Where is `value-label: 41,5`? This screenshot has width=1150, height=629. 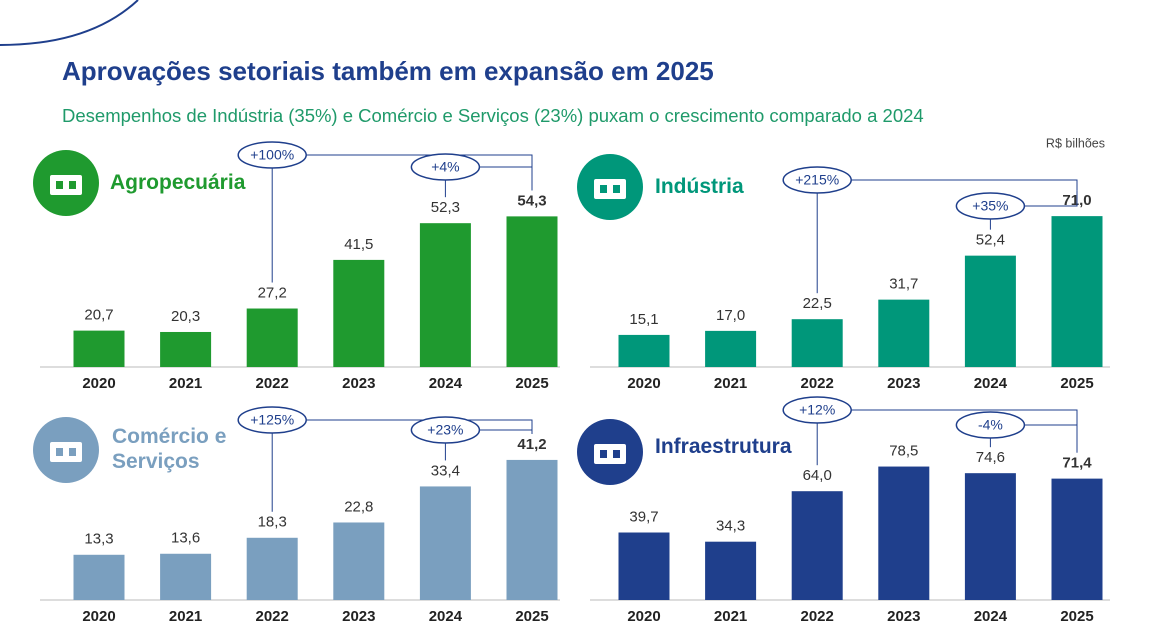 value-label: 41,5 is located at coordinates (358, 244).